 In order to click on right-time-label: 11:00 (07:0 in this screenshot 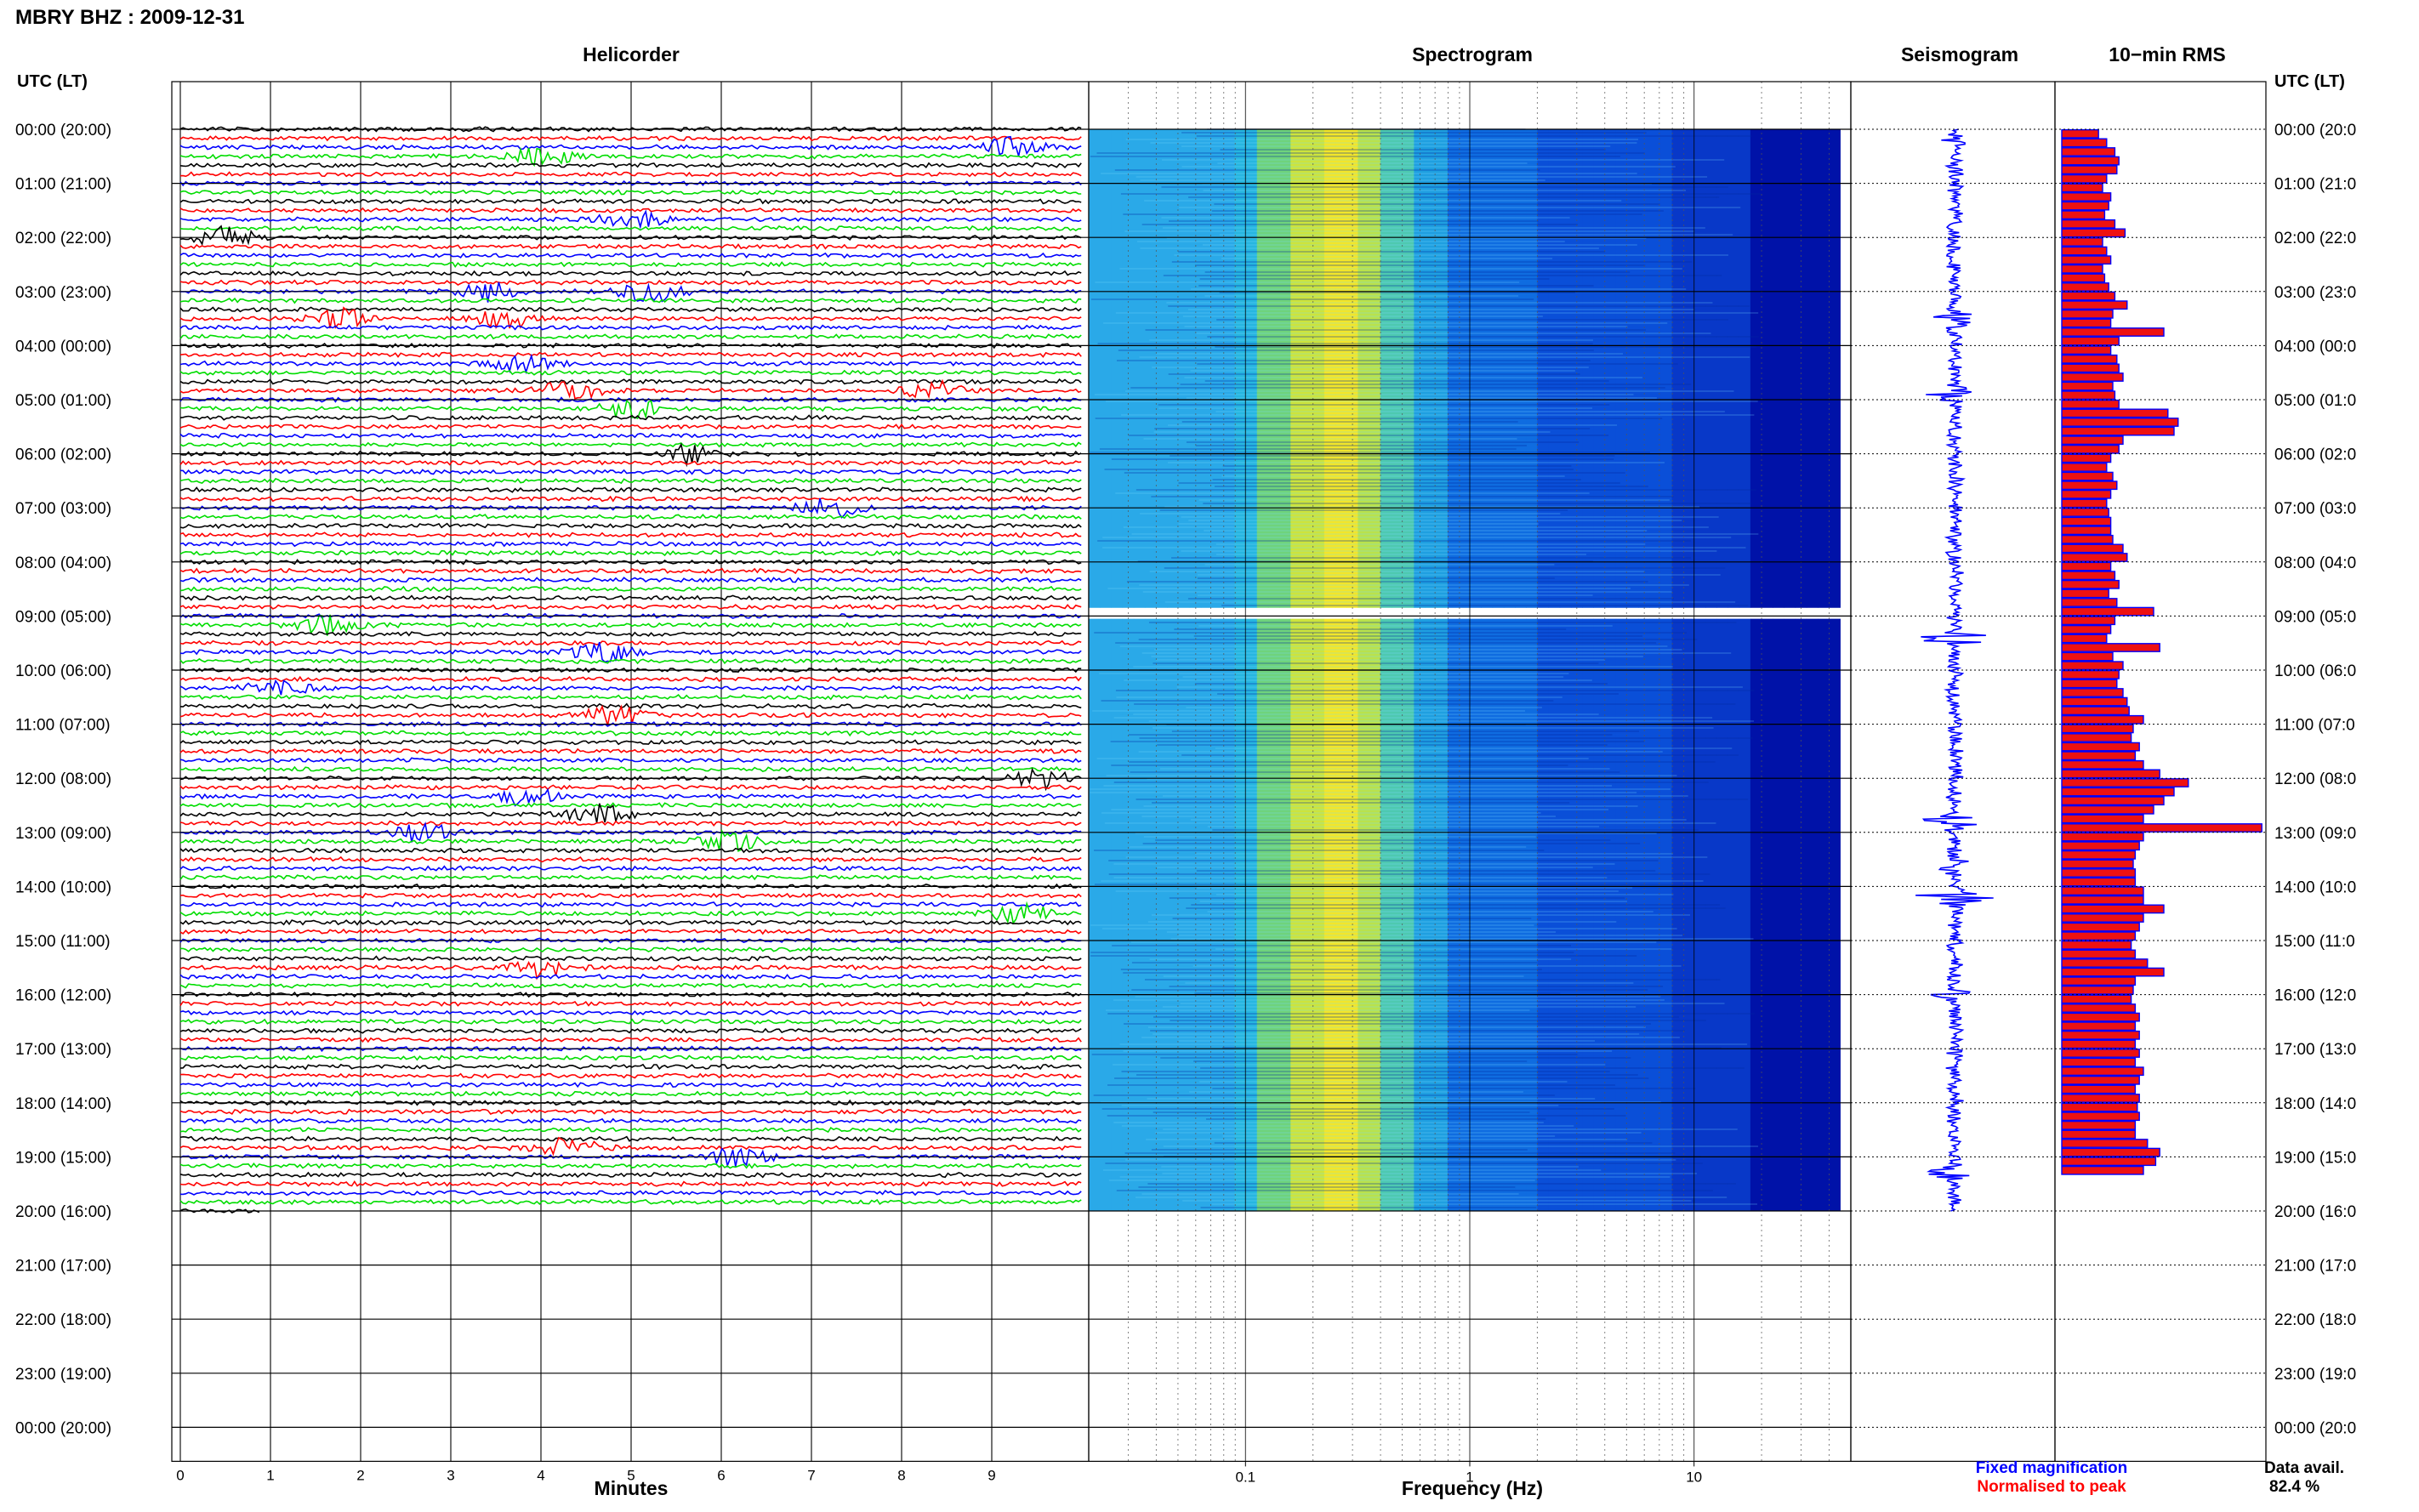, I will do `click(2314, 726)`.